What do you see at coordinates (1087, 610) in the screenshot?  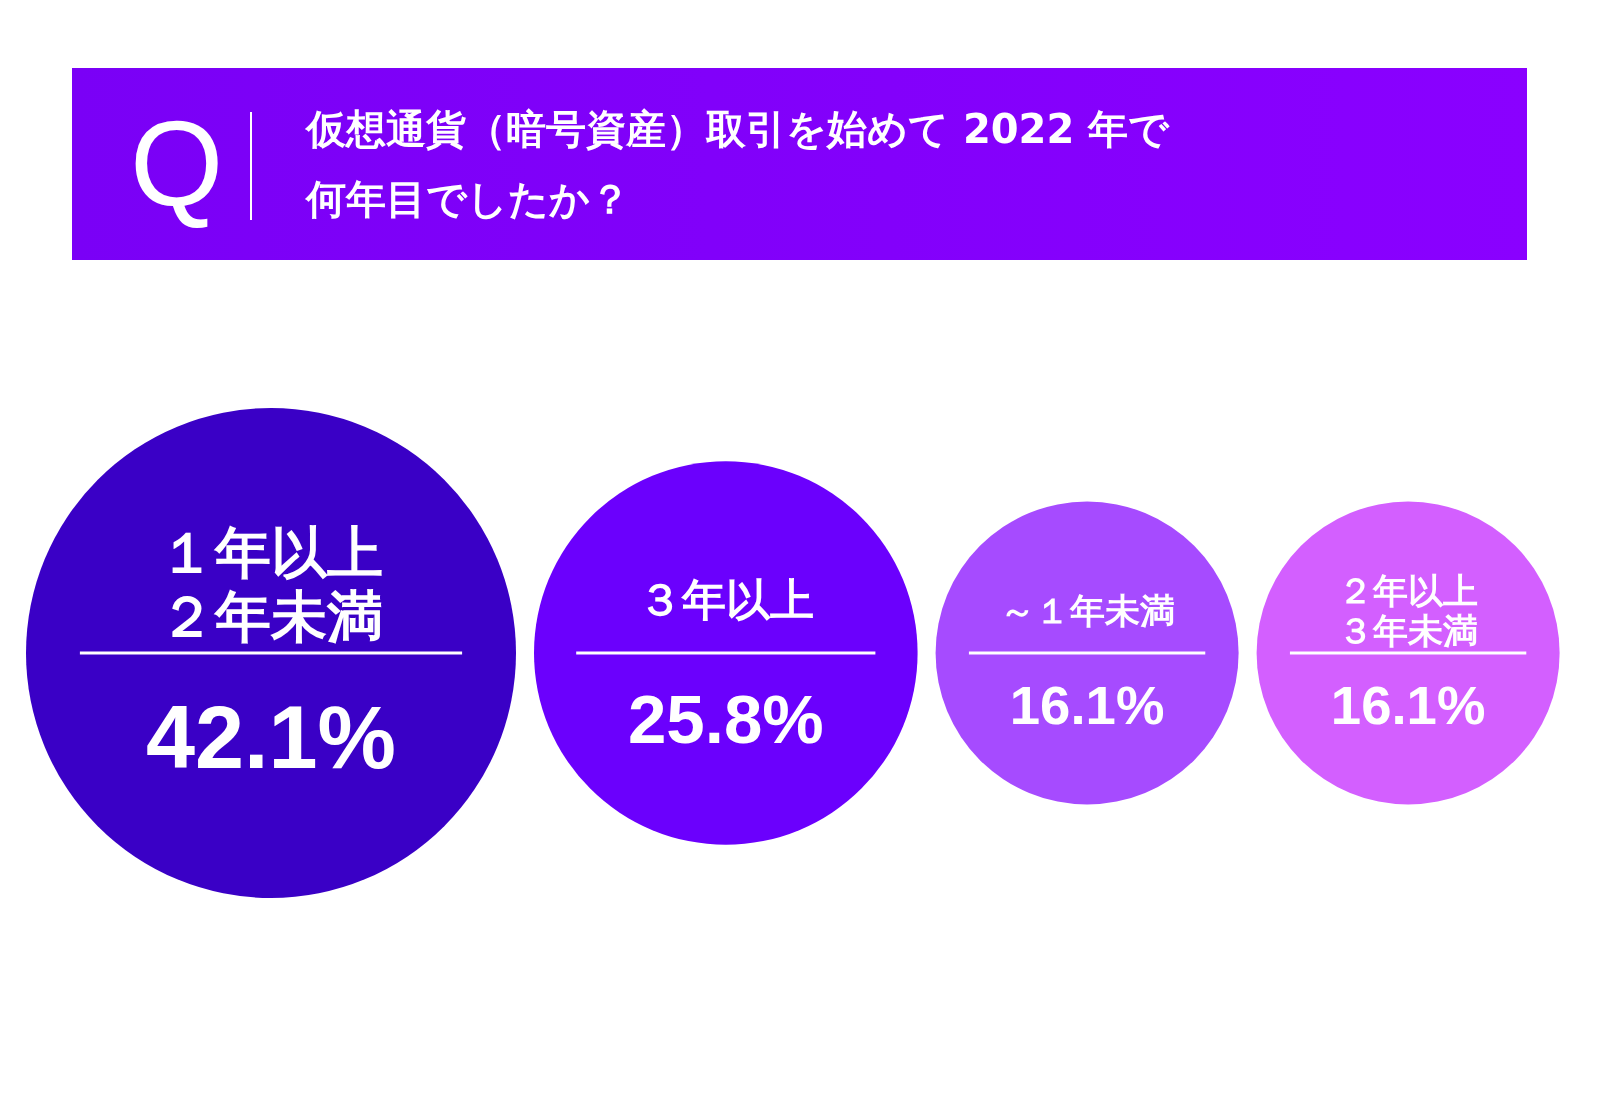 I see `category-label: ～１年未満` at bounding box center [1087, 610].